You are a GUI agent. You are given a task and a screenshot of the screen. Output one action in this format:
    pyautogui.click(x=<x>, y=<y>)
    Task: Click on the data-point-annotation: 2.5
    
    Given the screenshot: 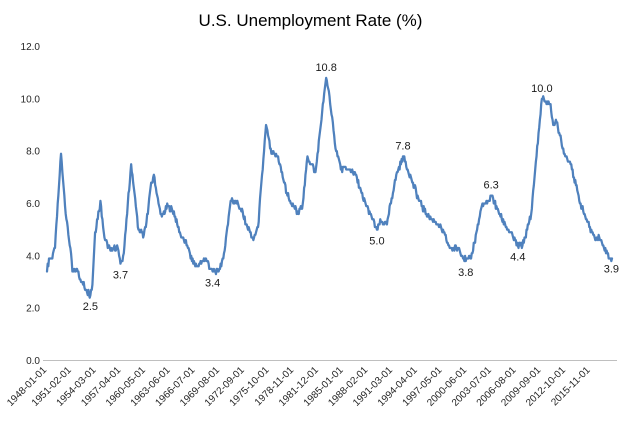 What is the action you would take?
    pyautogui.click(x=90, y=307)
    